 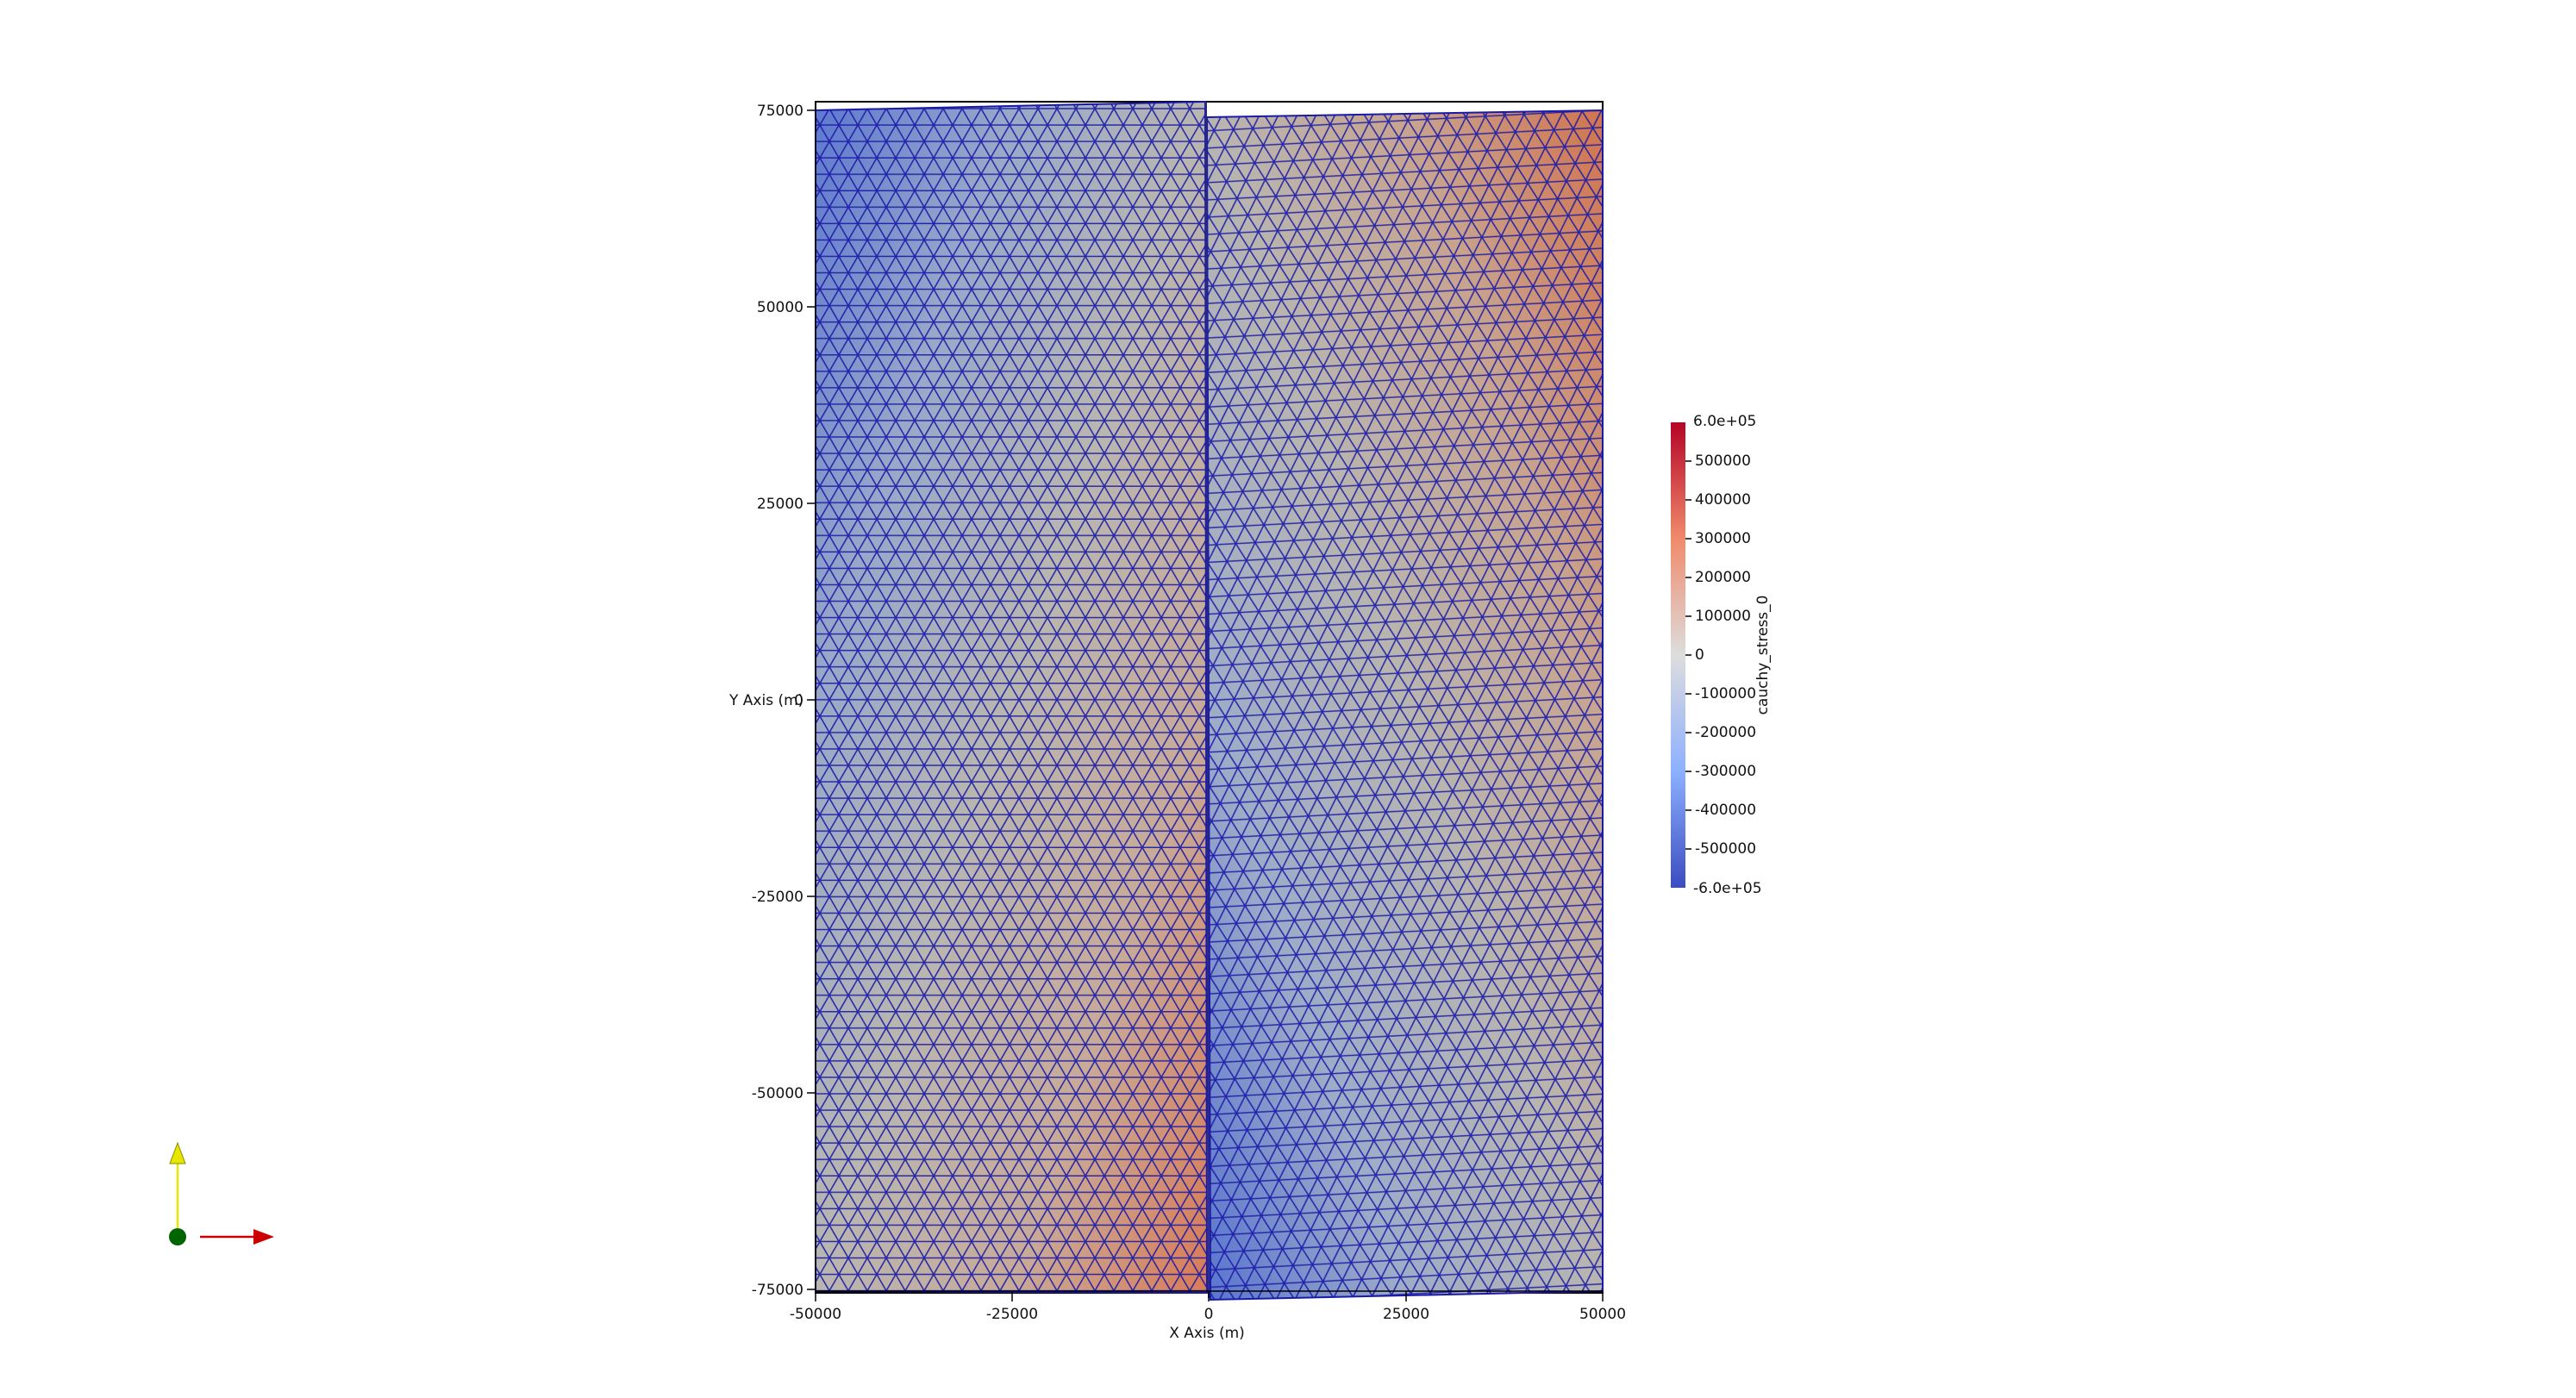 What do you see at coordinates (777, 1291) in the screenshot?
I see `y-tick-label: -75000` at bounding box center [777, 1291].